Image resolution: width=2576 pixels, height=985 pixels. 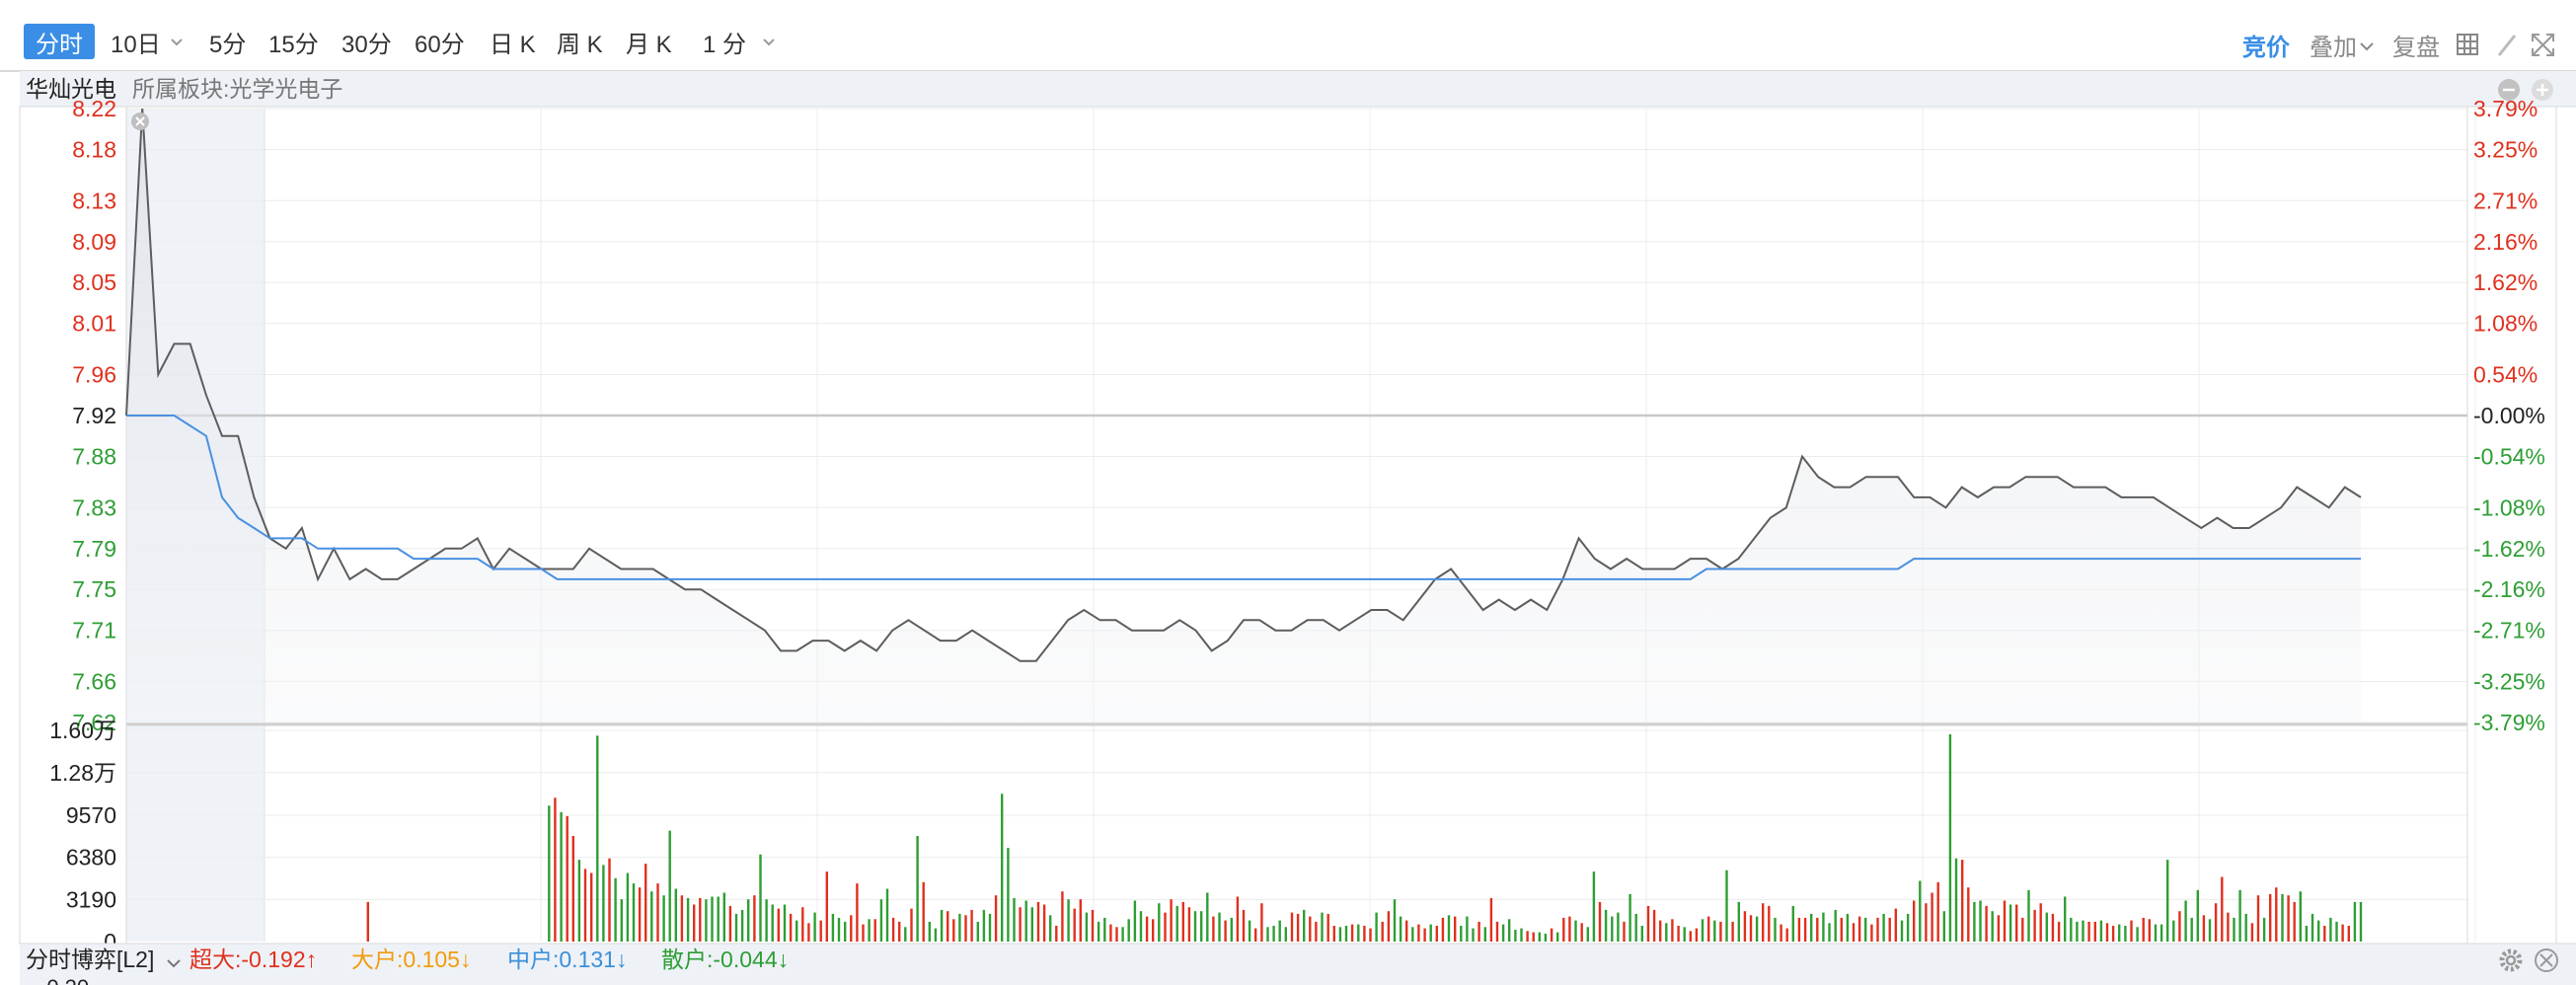 I want to click on price-tick-label: 8.05, so click(x=94, y=282).